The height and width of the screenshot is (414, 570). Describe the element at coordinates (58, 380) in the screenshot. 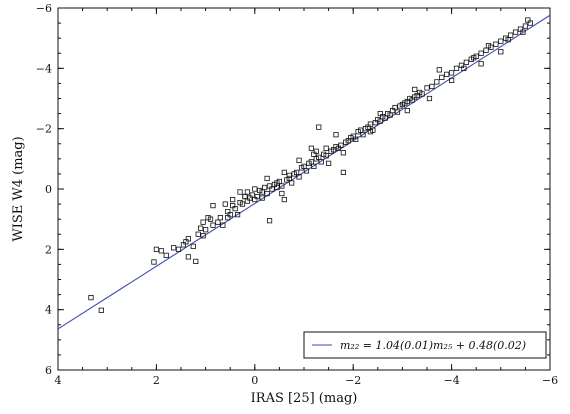

I see `x-tick-label: 4` at that location.